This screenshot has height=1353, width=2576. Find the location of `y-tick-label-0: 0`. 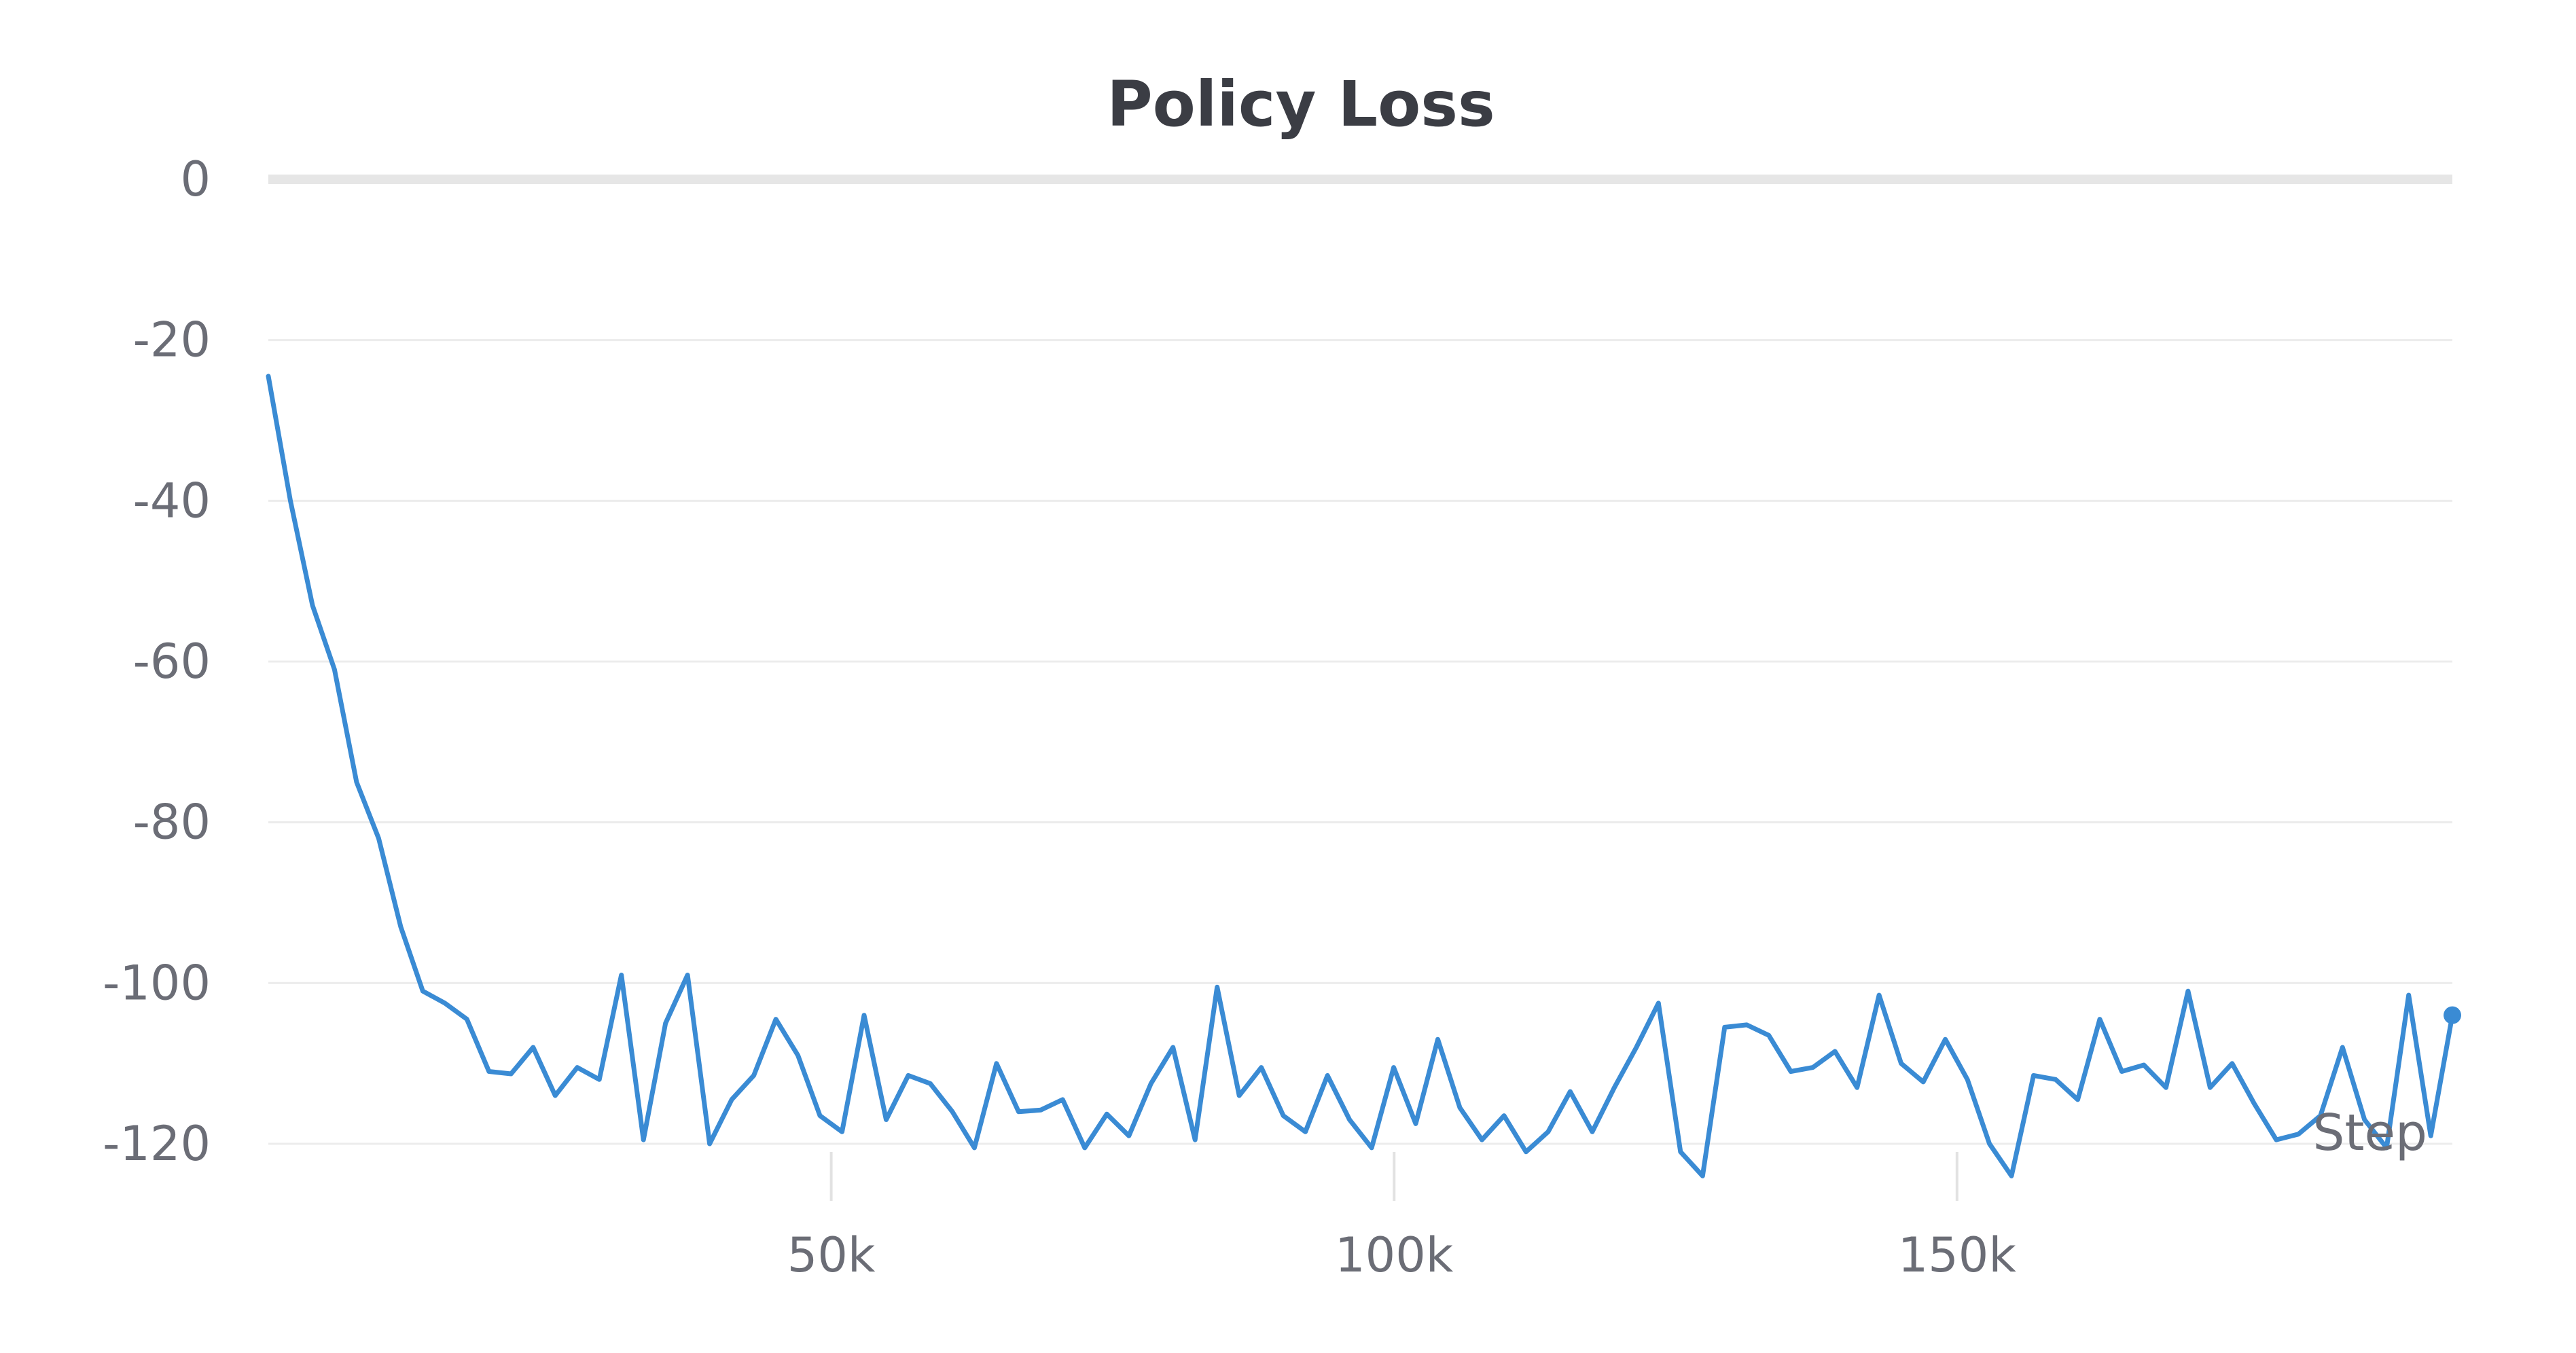

y-tick-label-0: 0 is located at coordinates (195, 179).